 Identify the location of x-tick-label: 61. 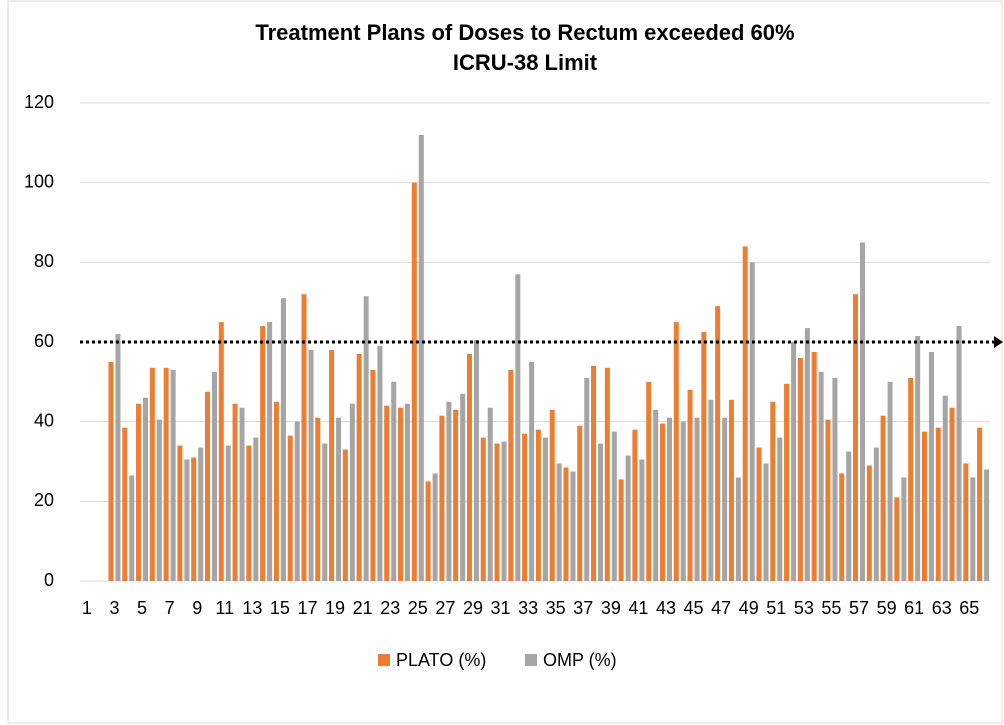
(914, 608).